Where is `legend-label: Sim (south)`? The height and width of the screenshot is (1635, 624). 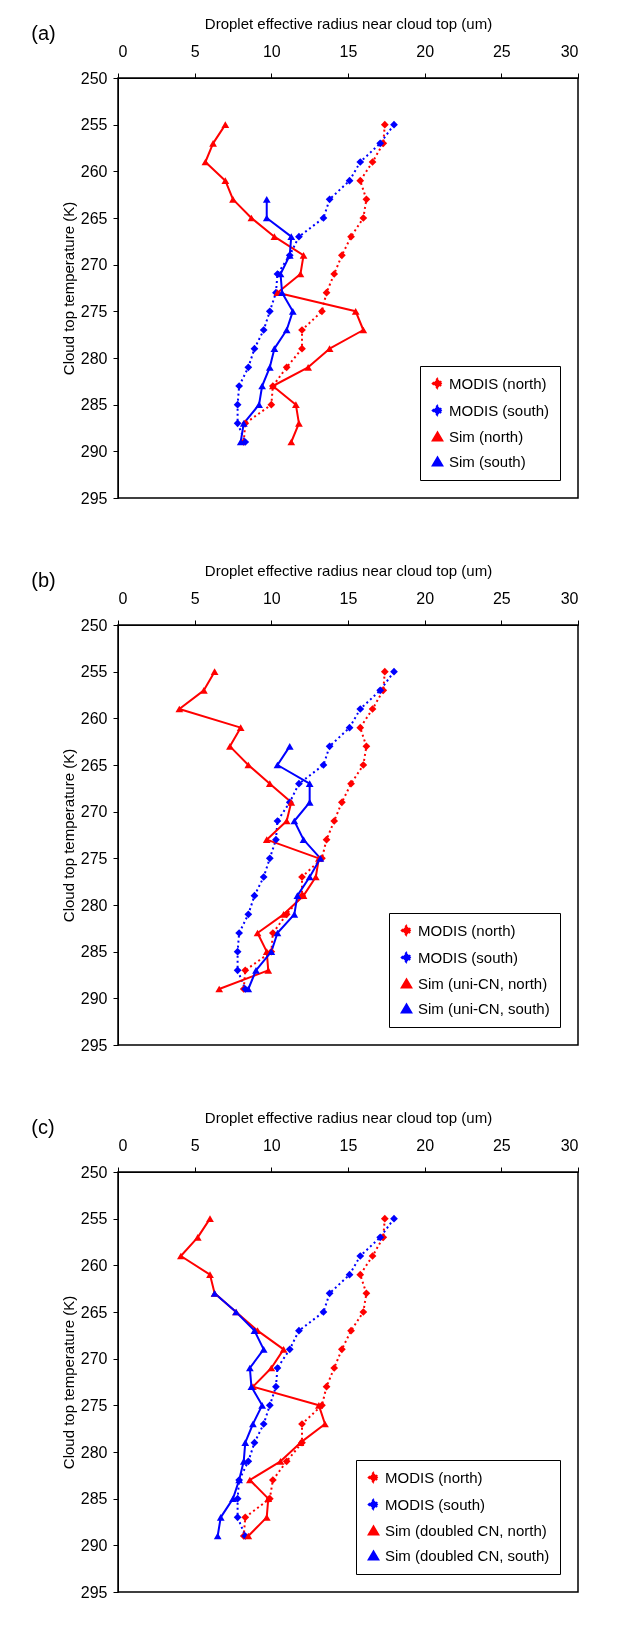
legend-label: Sim (south) is located at coordinates (487, 461).